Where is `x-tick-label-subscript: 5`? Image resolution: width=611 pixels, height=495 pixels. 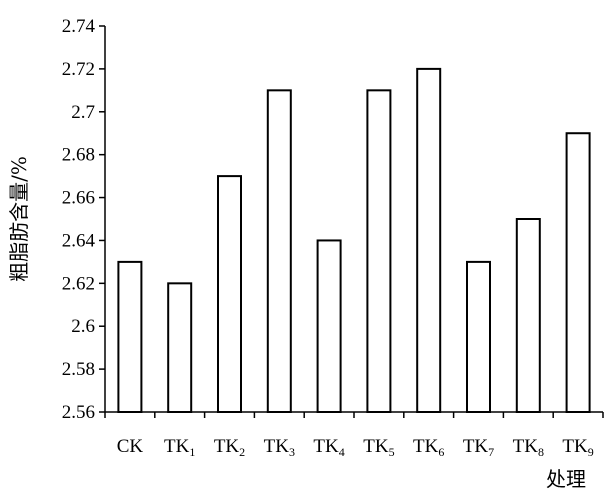 x-tick-label-subscript: 5 is located at coordinates (392, 452).